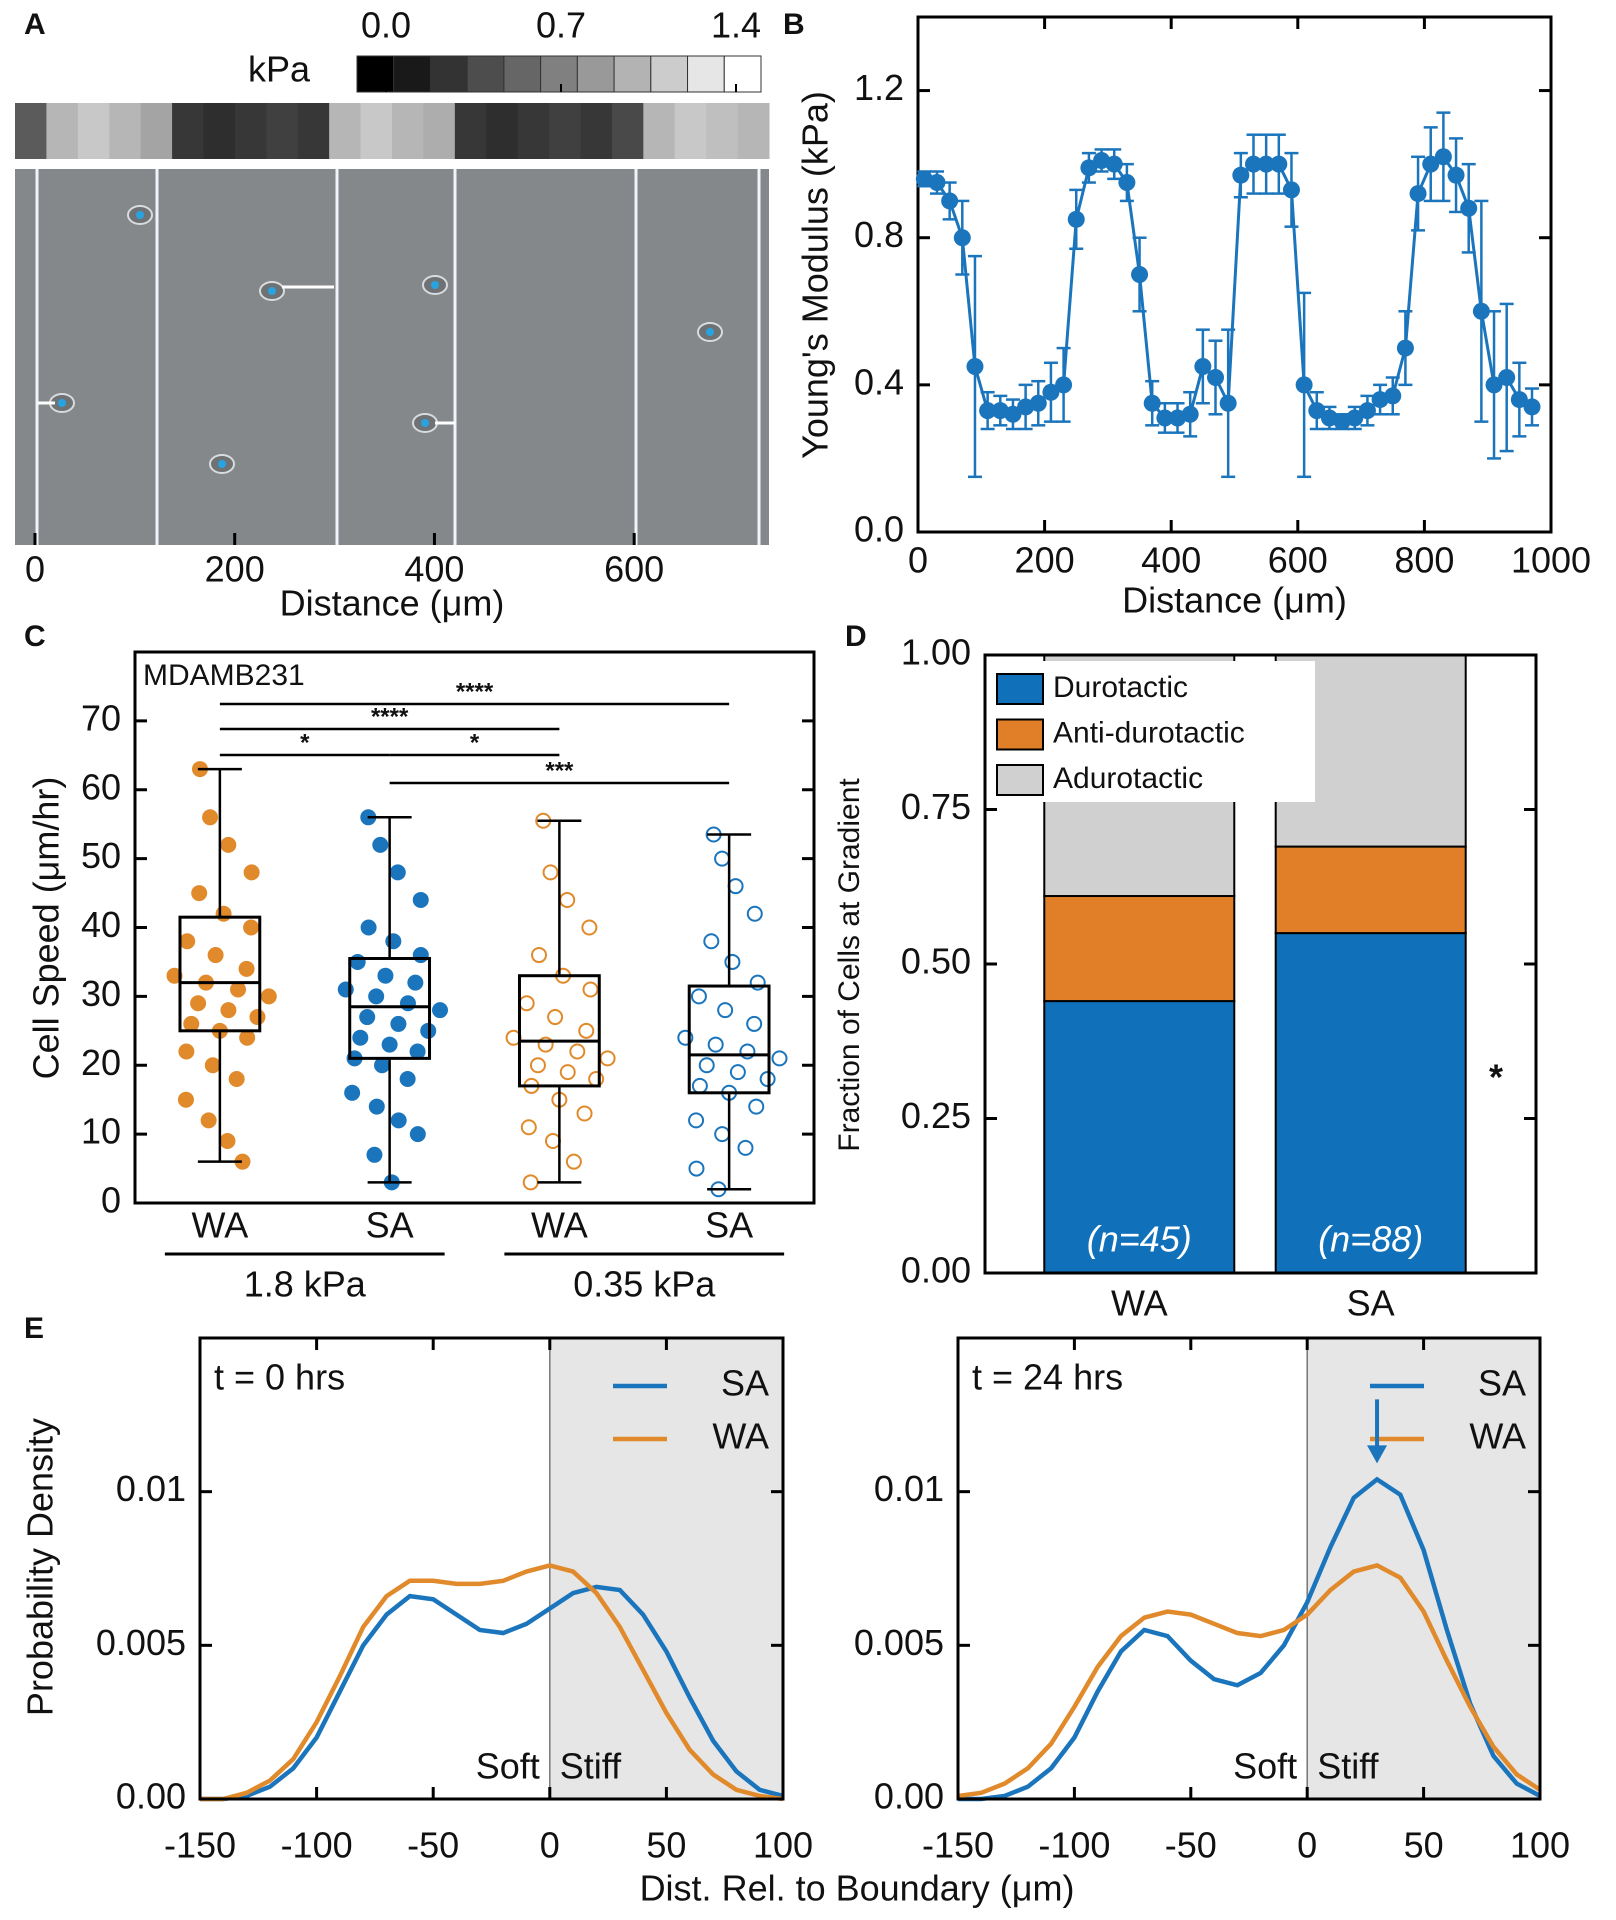  What do you see at coordinates (1153, 731) in the screenshot?
I see `legend-box` at bounding box center [1153, 731].